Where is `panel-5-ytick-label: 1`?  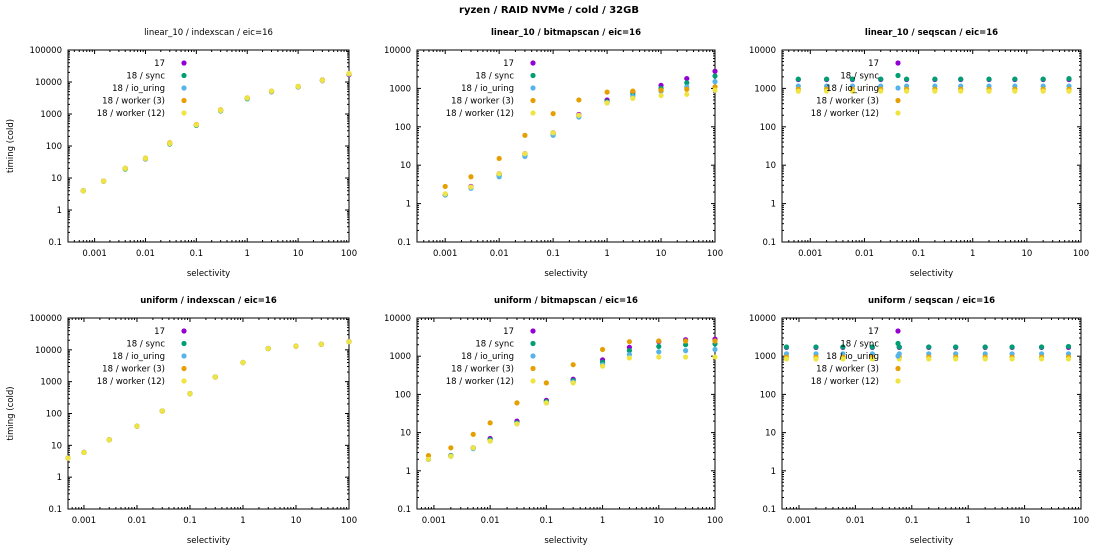
panel-5-ytick-label: 1 is located at coordinates (408, 472).